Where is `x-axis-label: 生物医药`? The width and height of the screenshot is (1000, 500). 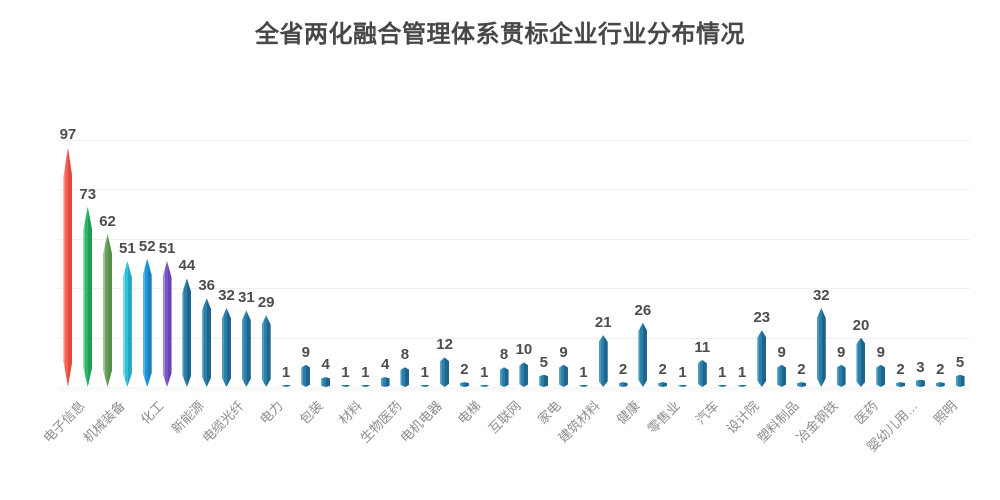 x-axis-label: 生物医药 is located at coordinates (381, 422).